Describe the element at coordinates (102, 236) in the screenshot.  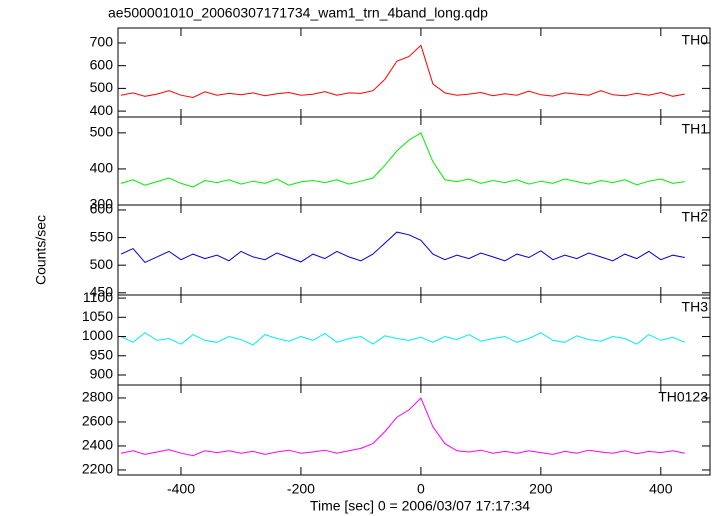
I see `y-tick-label: 550` at that location.